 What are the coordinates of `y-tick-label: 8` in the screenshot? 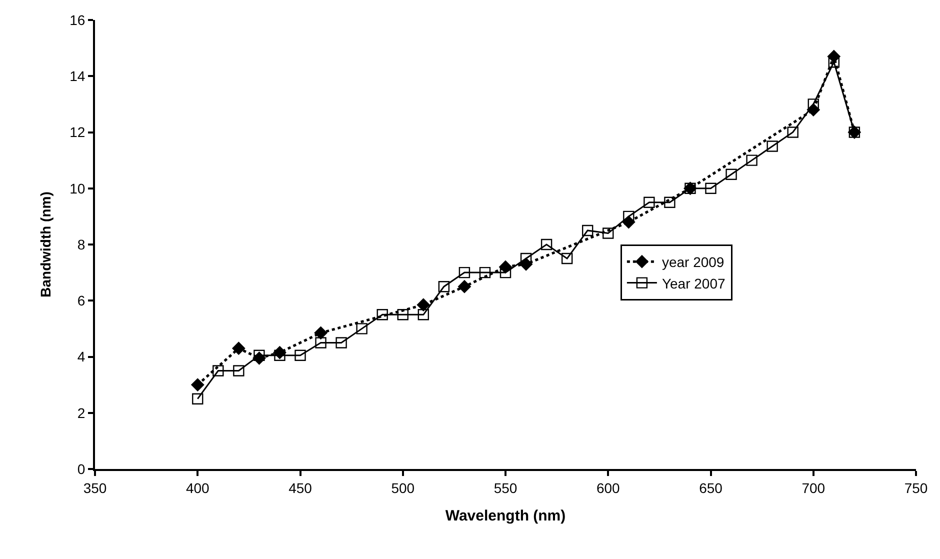 It's located at (81, 244).